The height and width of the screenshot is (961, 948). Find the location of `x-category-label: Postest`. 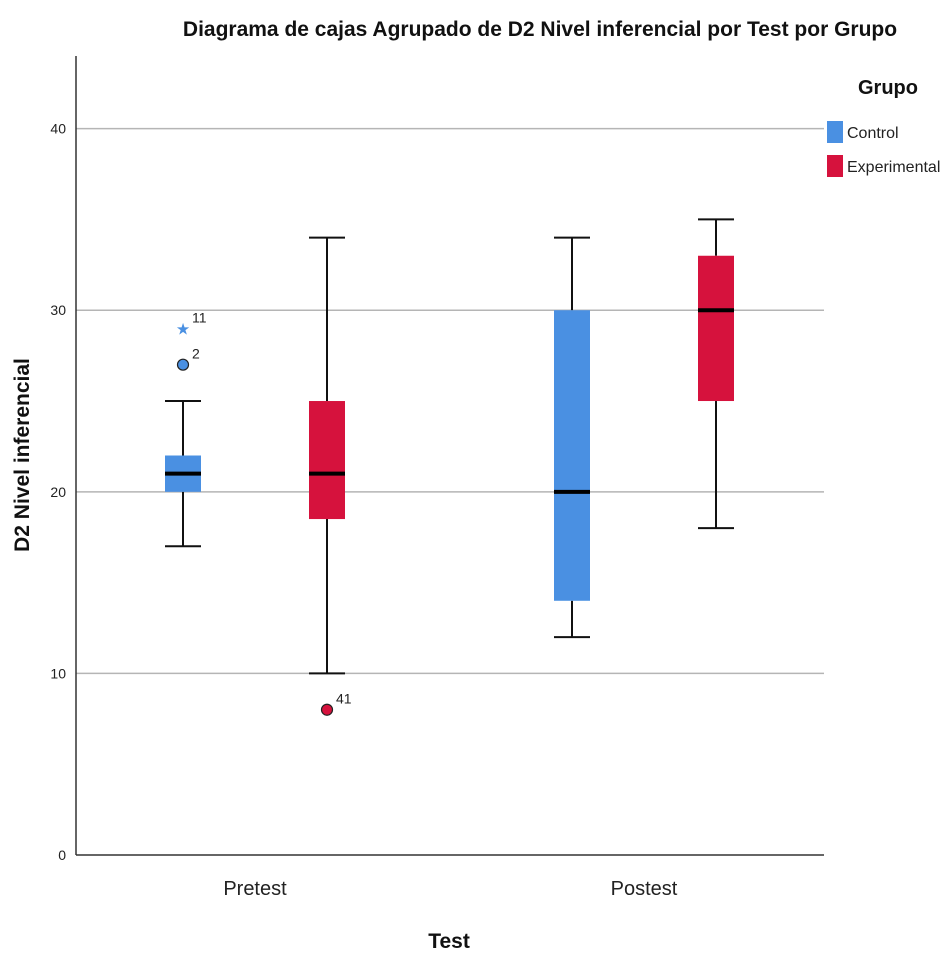

x-category-label: Postest is located at coordinates (644, 889).